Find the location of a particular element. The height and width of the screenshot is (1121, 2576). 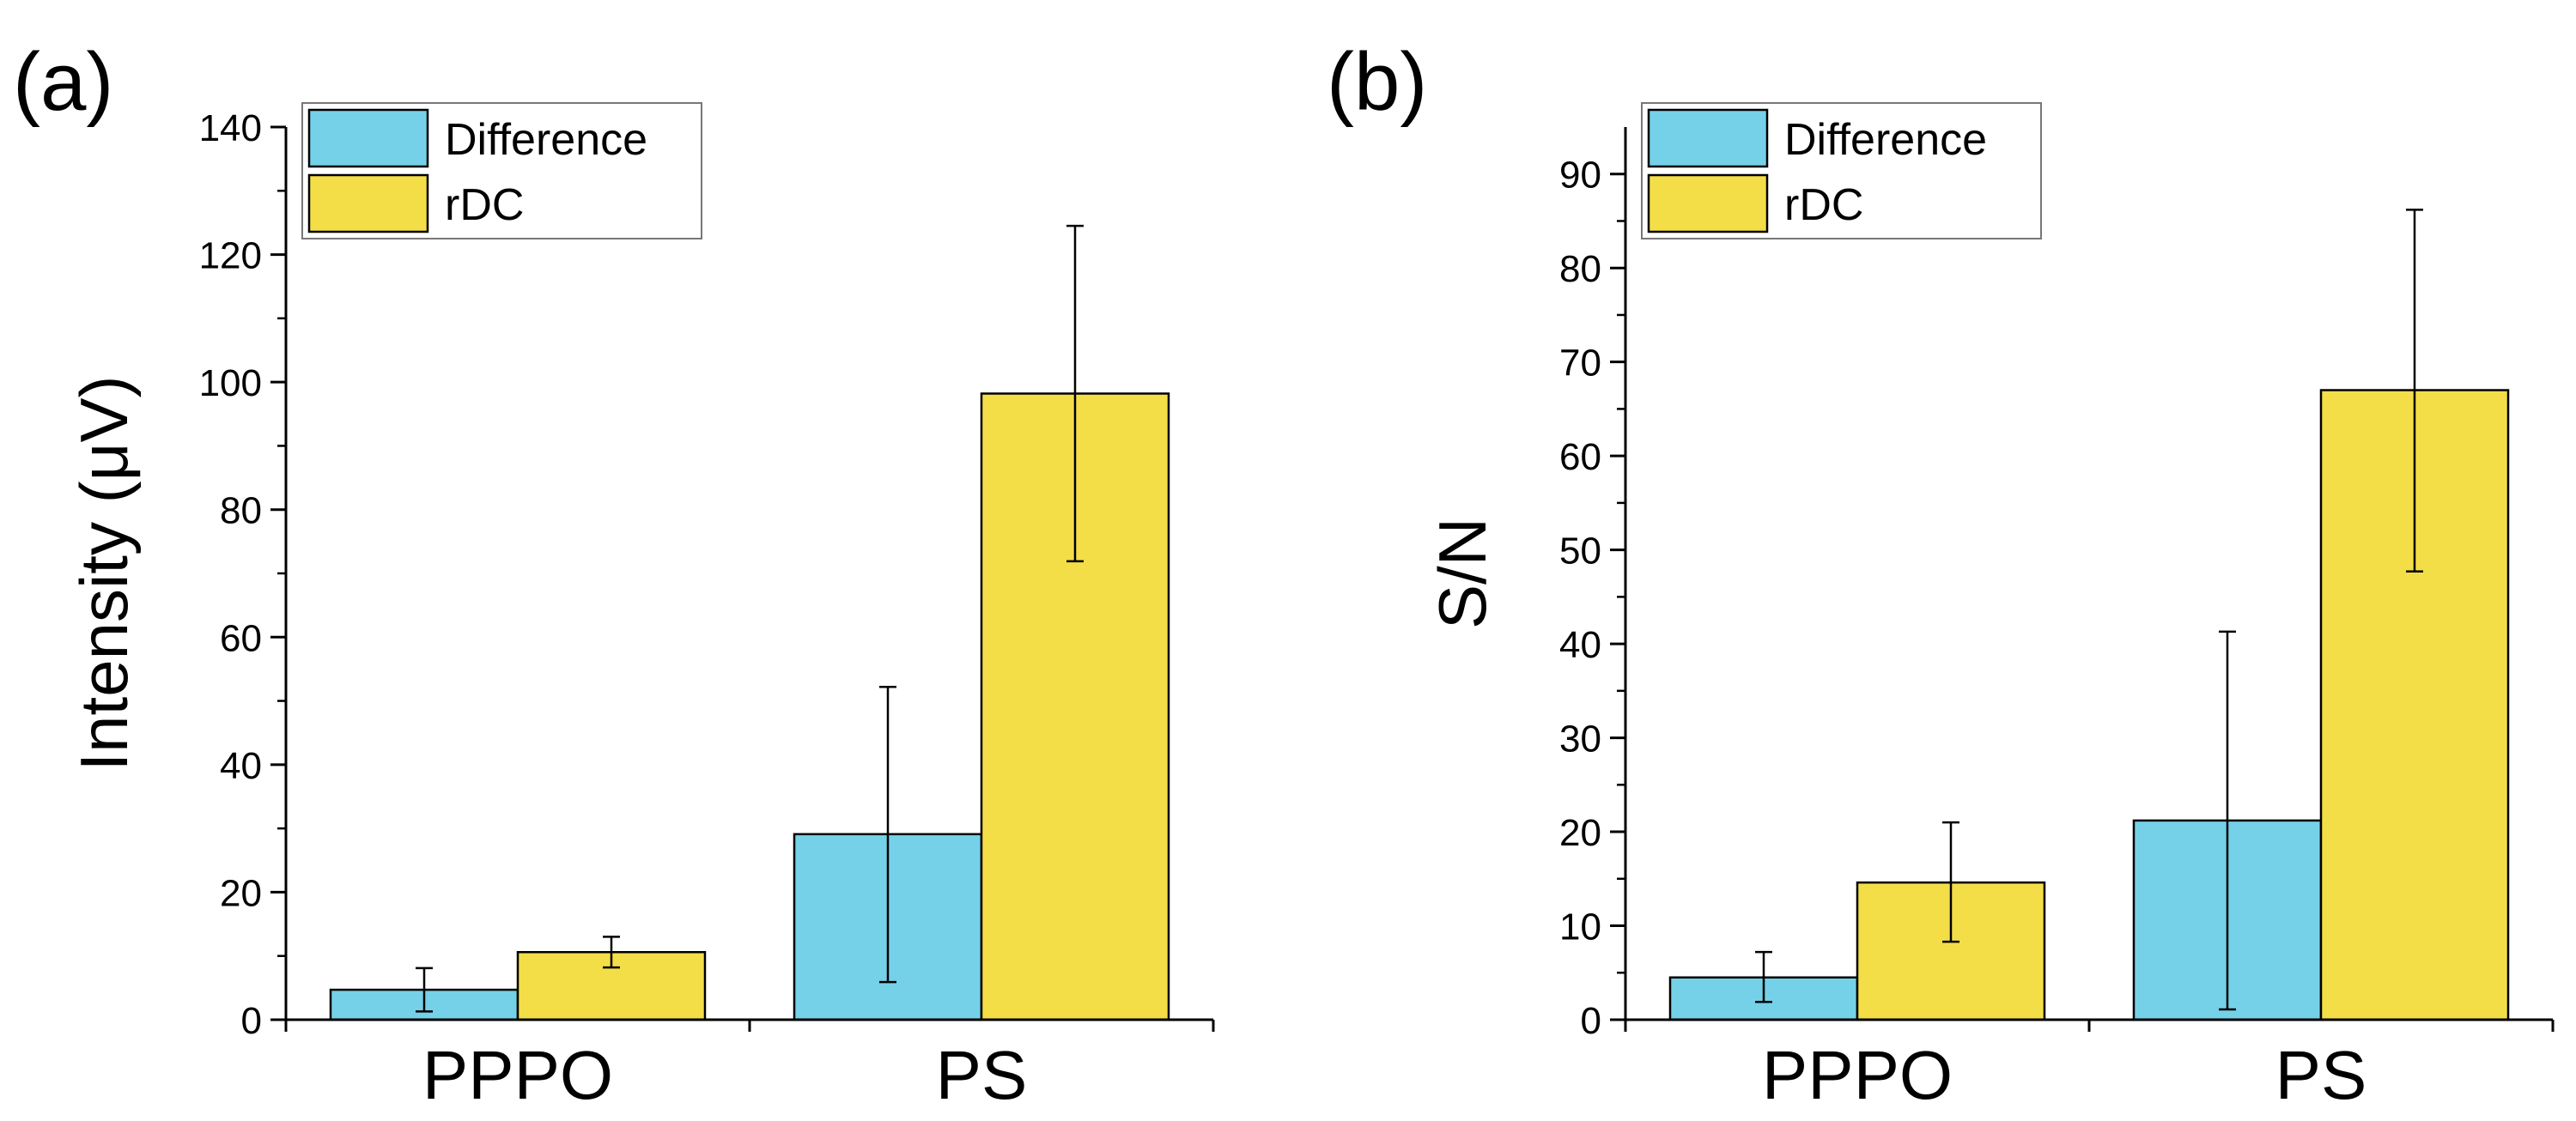

y-axis-title: Intensity (μV) is located at coordinates (104, 573).